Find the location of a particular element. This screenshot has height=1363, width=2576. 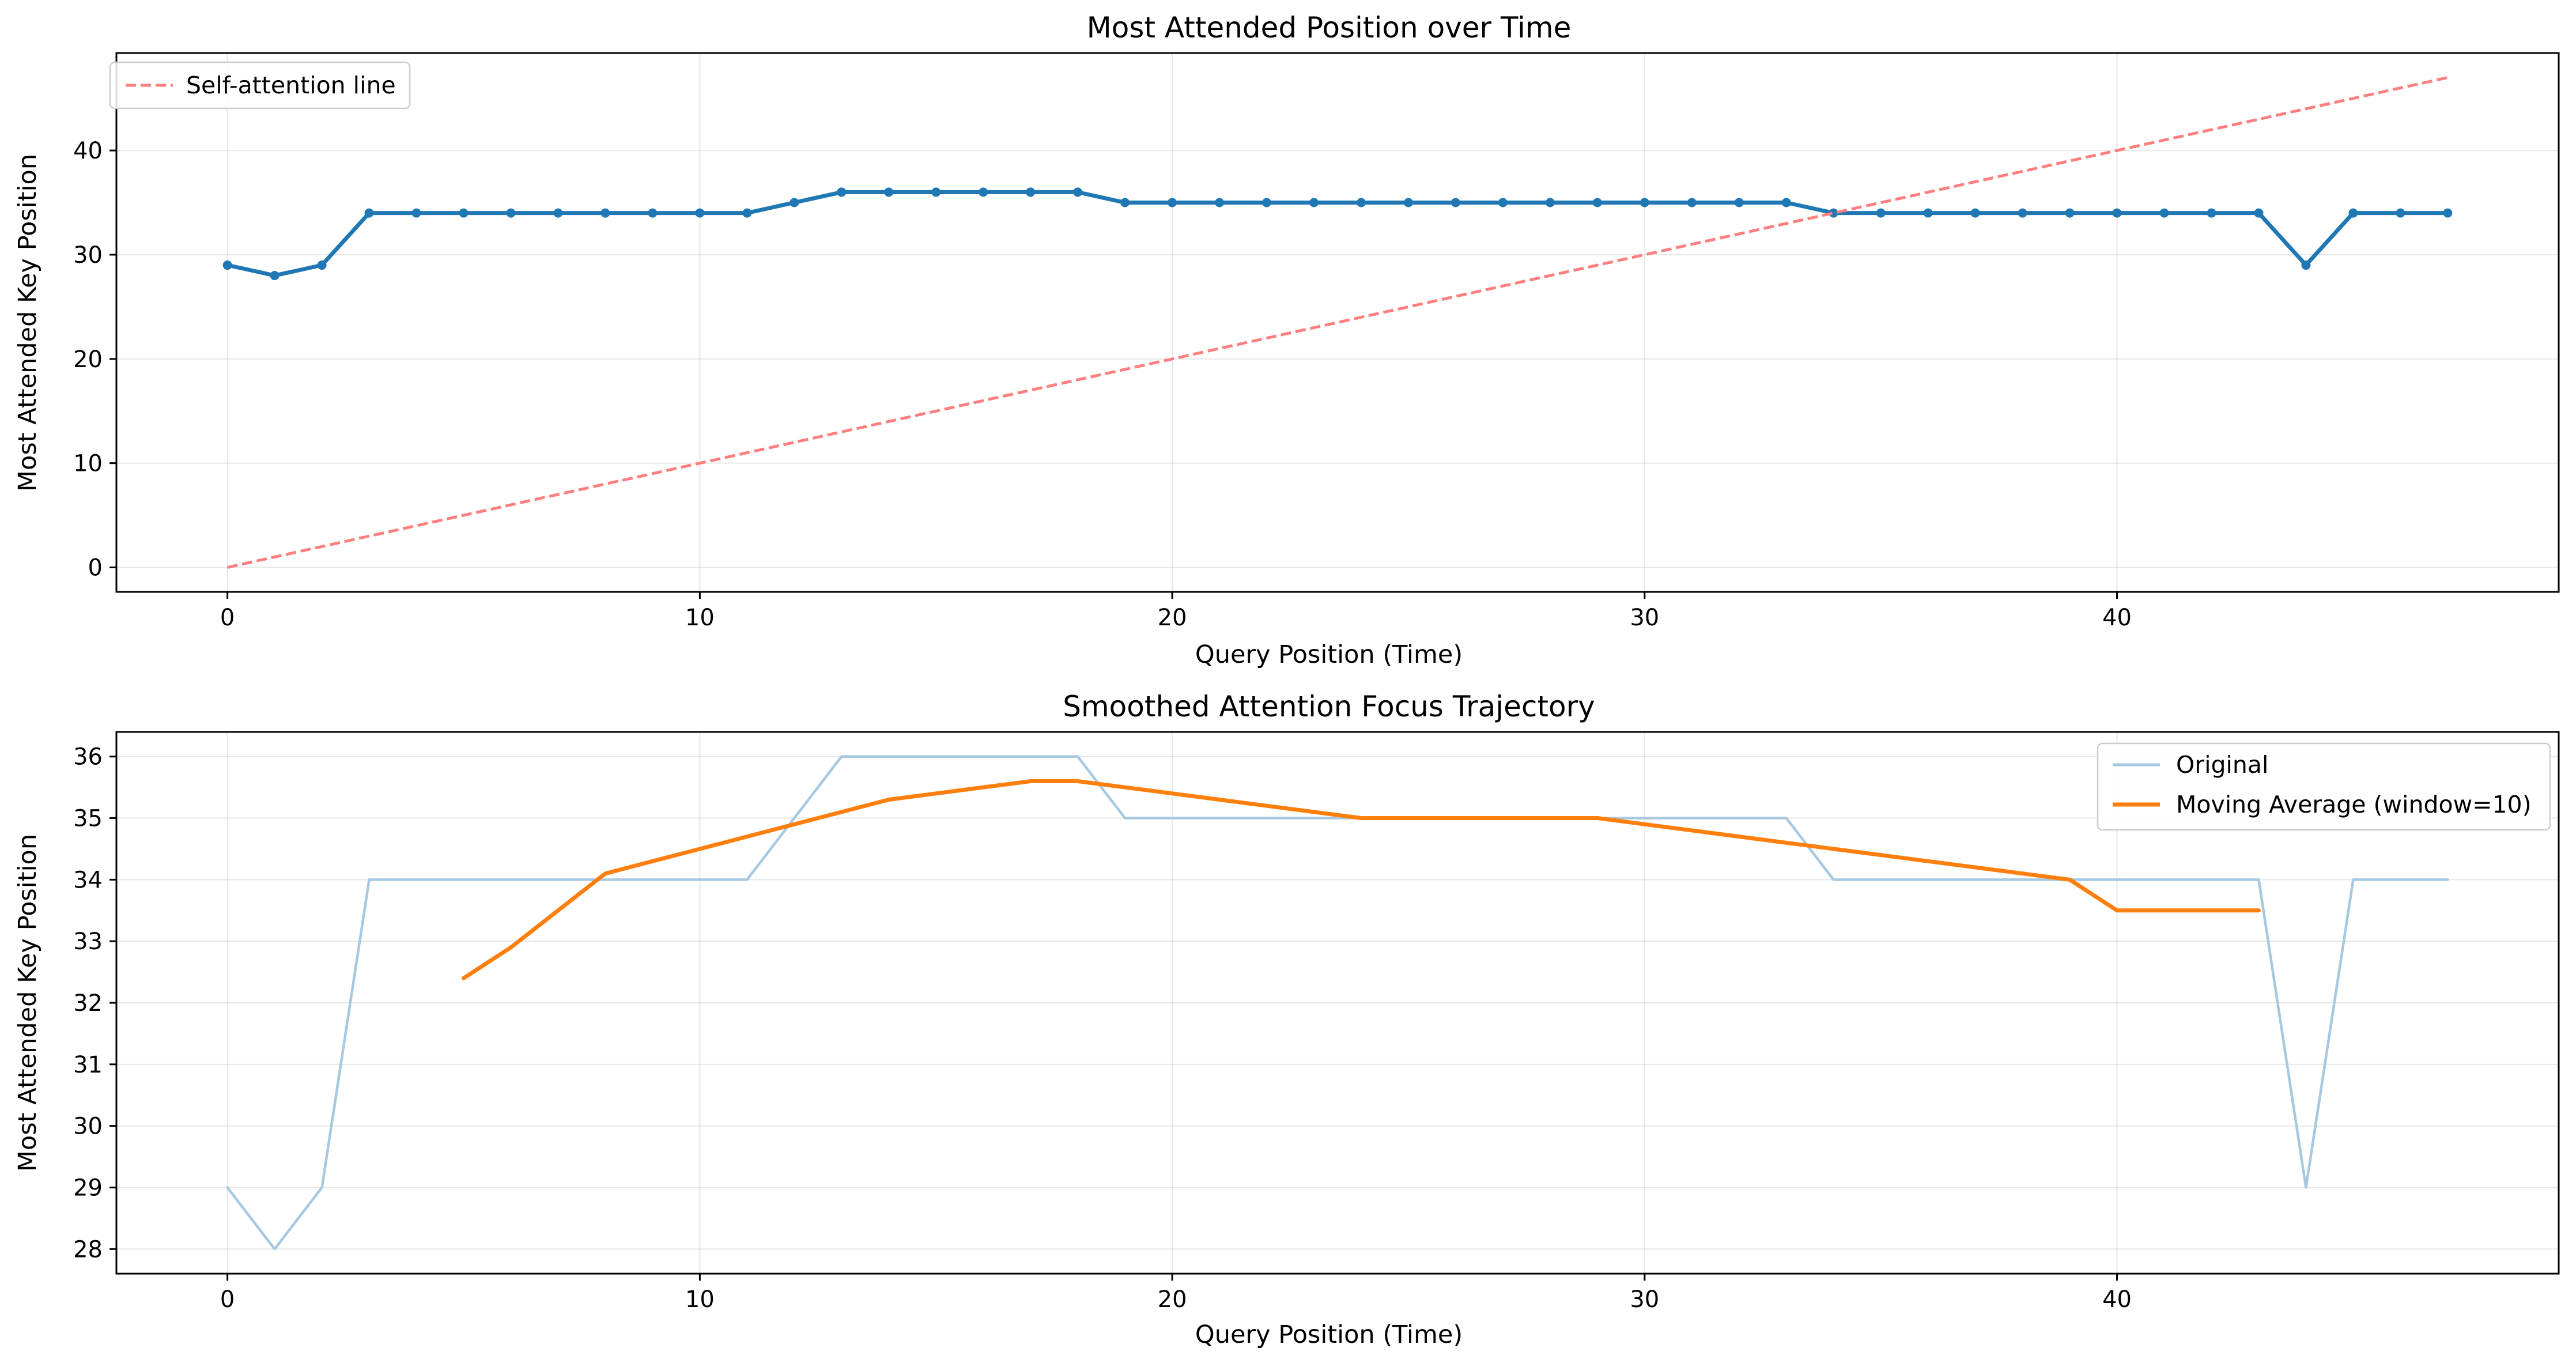

chart-2-x-tick-label: 30 is located at coordinates (1644, 1299).